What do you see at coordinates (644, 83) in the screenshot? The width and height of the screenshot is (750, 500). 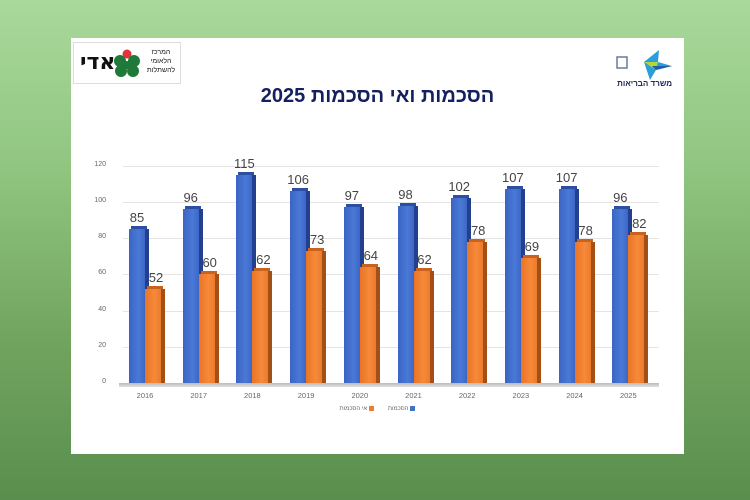 I see `ministry-logo-text: משרד הבריאות` at bounding box center [644, 83].